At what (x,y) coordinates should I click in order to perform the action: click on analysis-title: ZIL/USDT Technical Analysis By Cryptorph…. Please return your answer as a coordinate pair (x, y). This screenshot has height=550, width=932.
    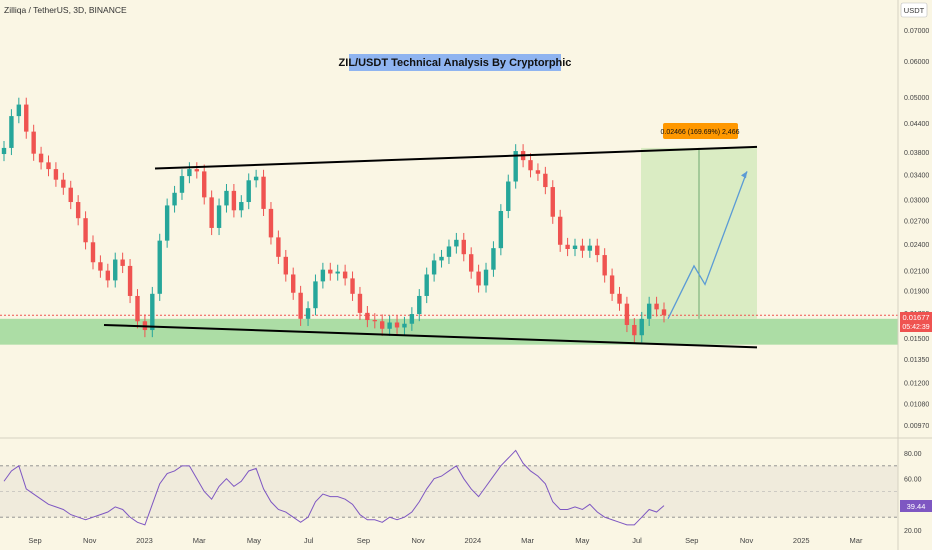
    Looking at the image, I should click on (455, 63).